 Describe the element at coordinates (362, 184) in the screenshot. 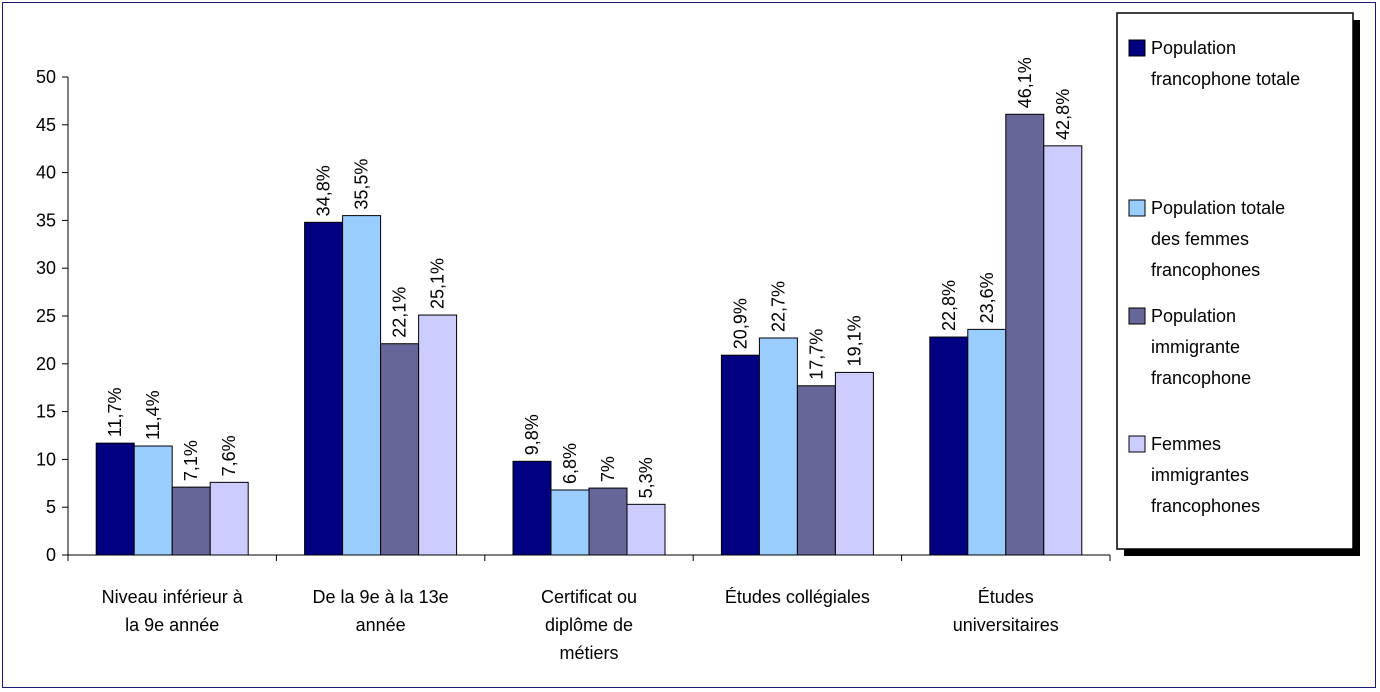

I see `data-label: 35,5%` at that location.